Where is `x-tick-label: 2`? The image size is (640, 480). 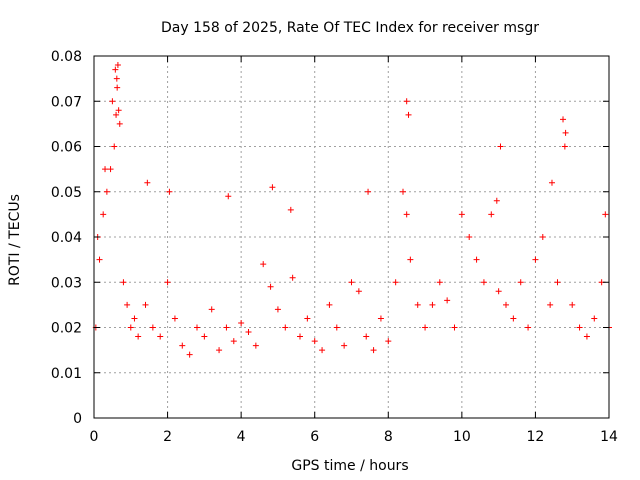 x-tick-label: 2 is located at coordinates (167, 437).